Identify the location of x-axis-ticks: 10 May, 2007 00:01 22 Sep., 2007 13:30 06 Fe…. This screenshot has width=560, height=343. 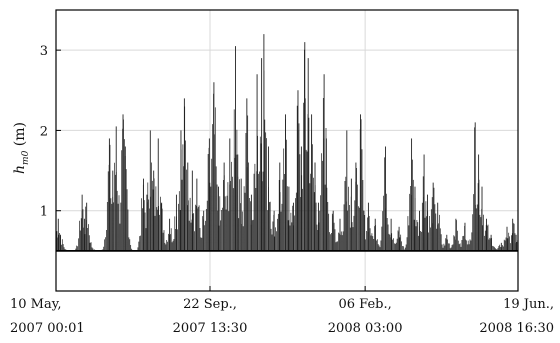
(282, 311).